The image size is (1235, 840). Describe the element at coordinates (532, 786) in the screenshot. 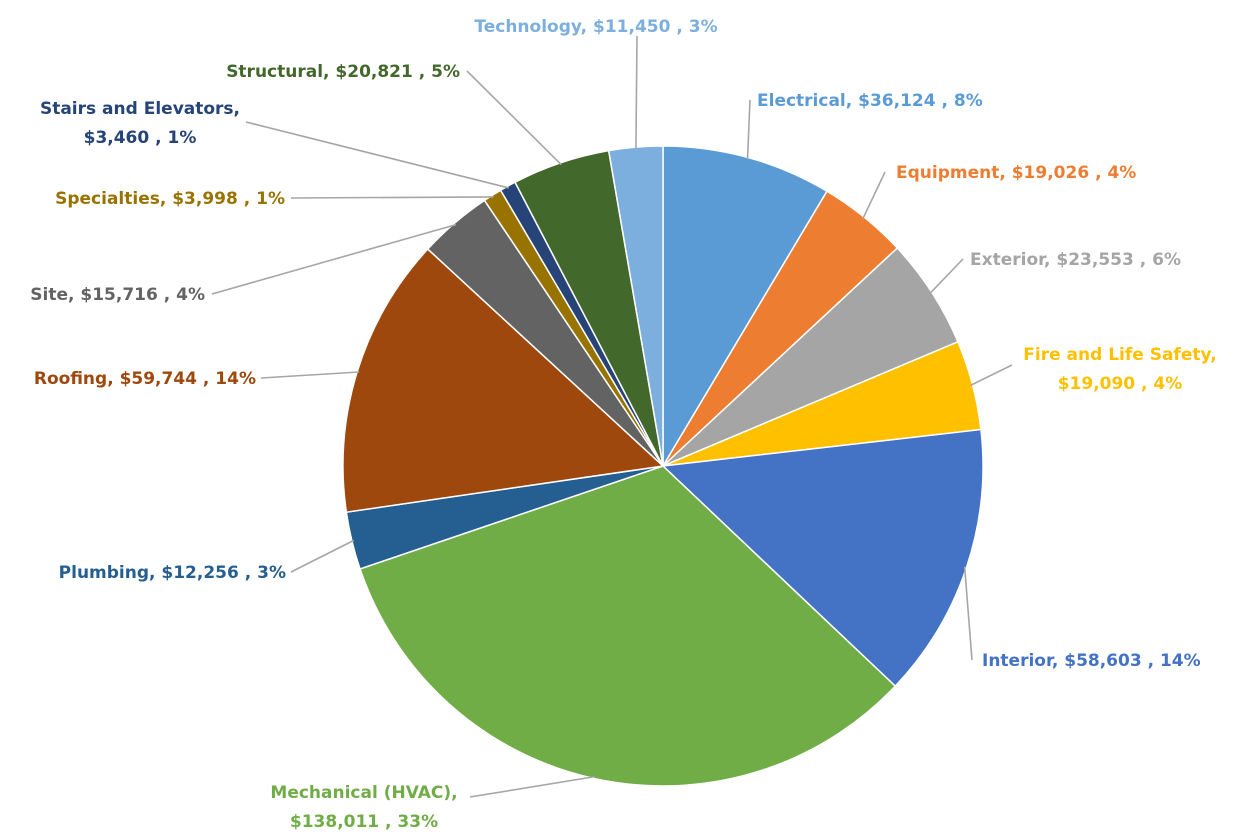

I see `leader-line-mechanical-hvac` at that location.